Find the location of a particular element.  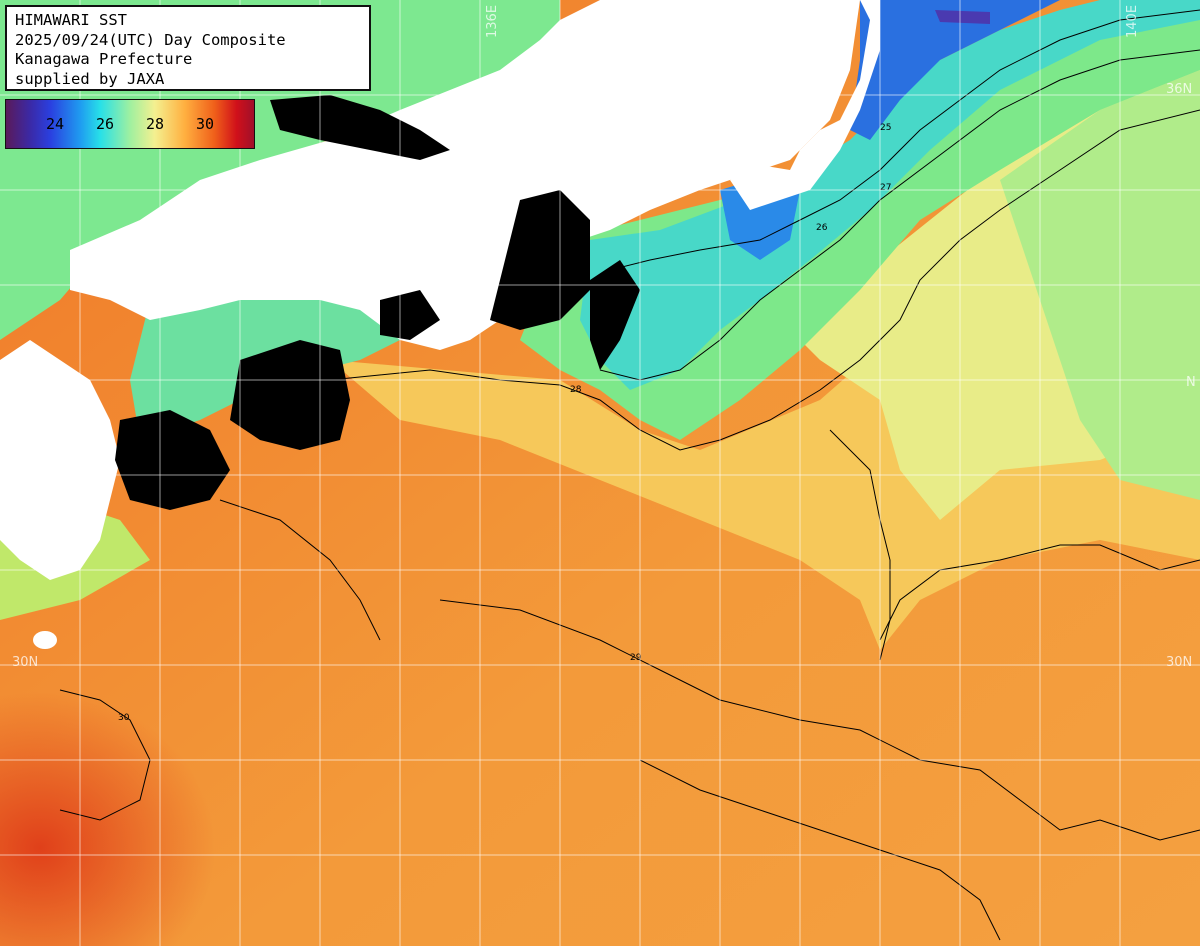

product-title: HIMAWARI SST is located at coordinates (71, 20).